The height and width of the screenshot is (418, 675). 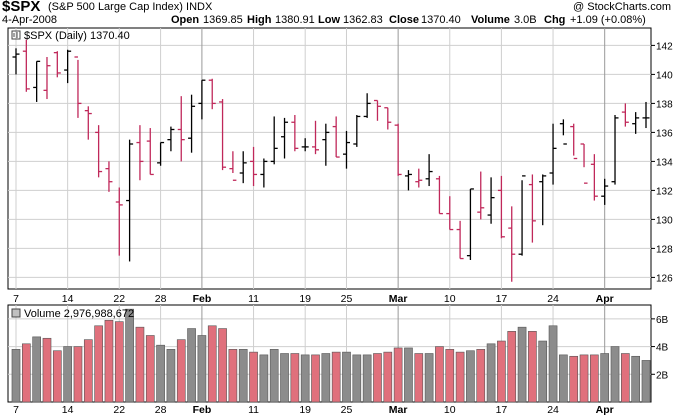 I want to click on price-y-axis: 126 128 130 132 134 136 138 140 142, so click(x=662, y=162).